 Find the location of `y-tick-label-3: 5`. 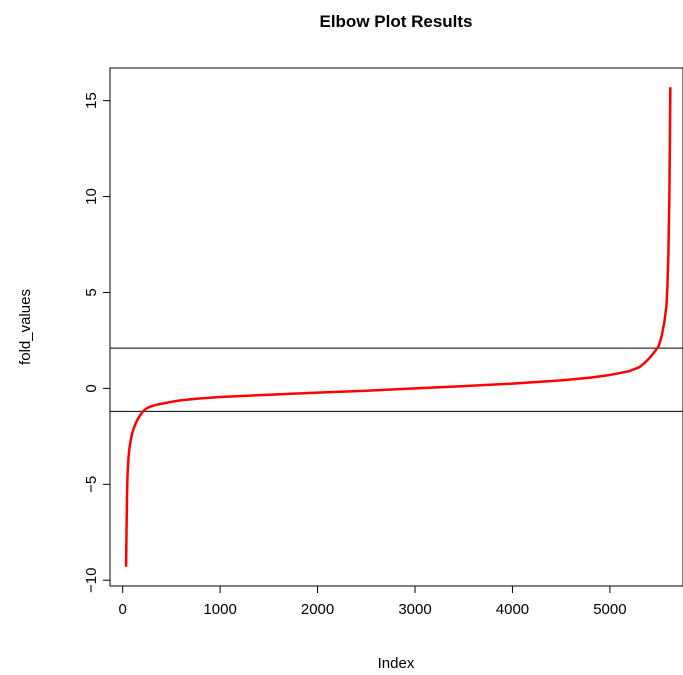

y-tick-label-3: 5 is located at coordinates (91, 292).